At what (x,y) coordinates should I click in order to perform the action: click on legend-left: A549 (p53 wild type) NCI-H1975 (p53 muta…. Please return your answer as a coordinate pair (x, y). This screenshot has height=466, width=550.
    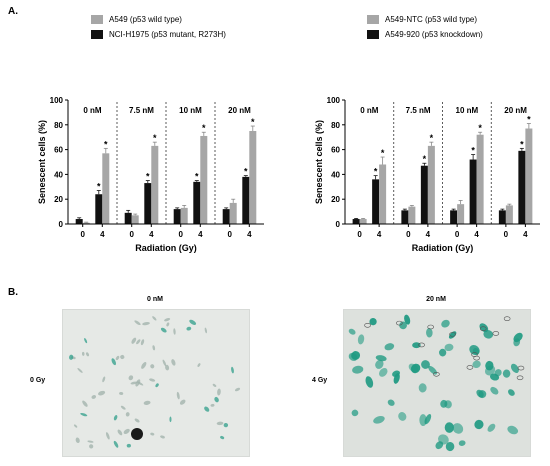
    Looking at the image, I should click on (158, 29).